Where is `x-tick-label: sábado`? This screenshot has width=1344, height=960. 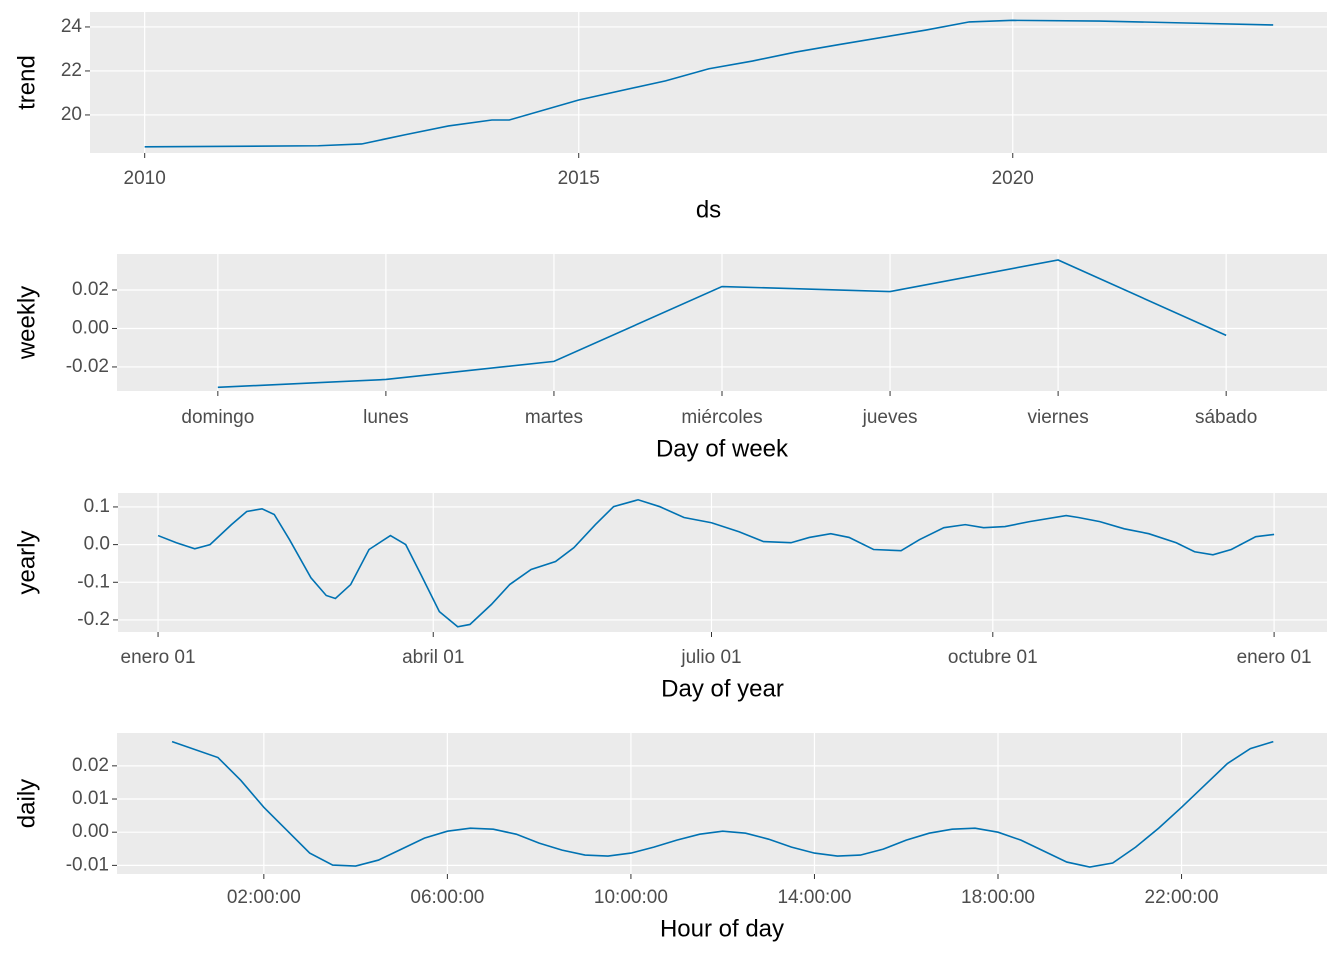 x-tick-label: sábado is located at coordinates (1226, 417).